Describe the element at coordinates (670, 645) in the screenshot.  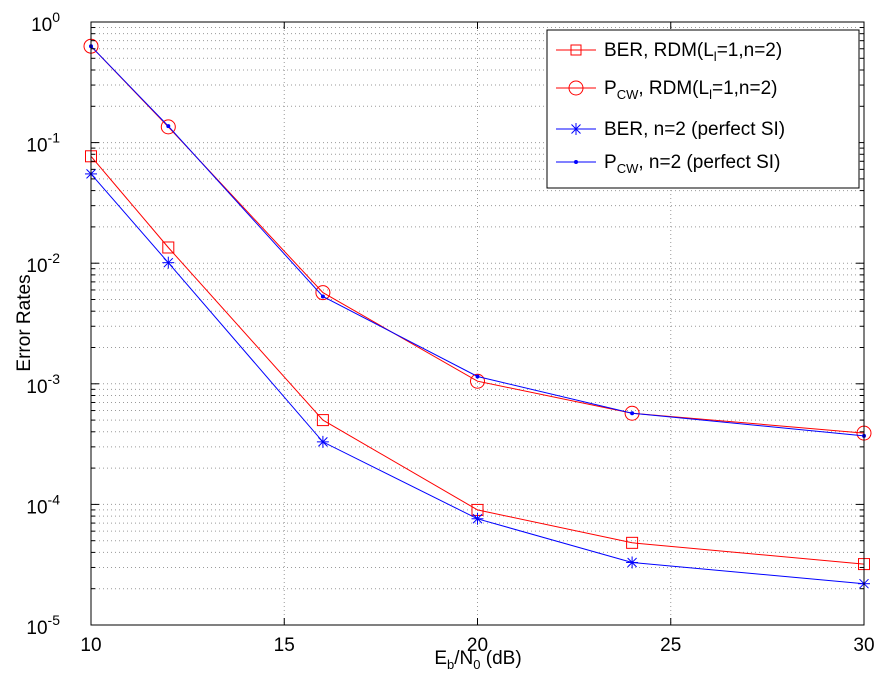
I see `x-tick-label: 25` at that location.